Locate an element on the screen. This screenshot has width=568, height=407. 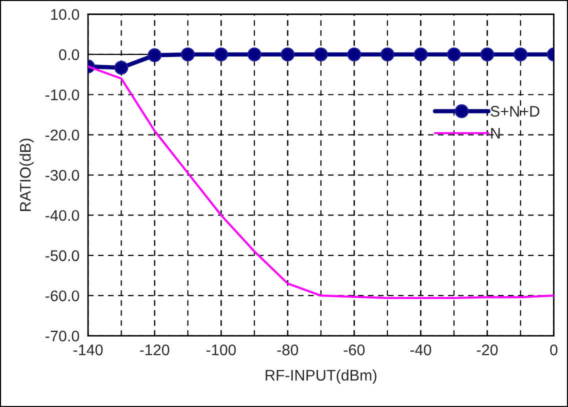
y-tick-label: -20.0 is located at coordinates (63, 135).